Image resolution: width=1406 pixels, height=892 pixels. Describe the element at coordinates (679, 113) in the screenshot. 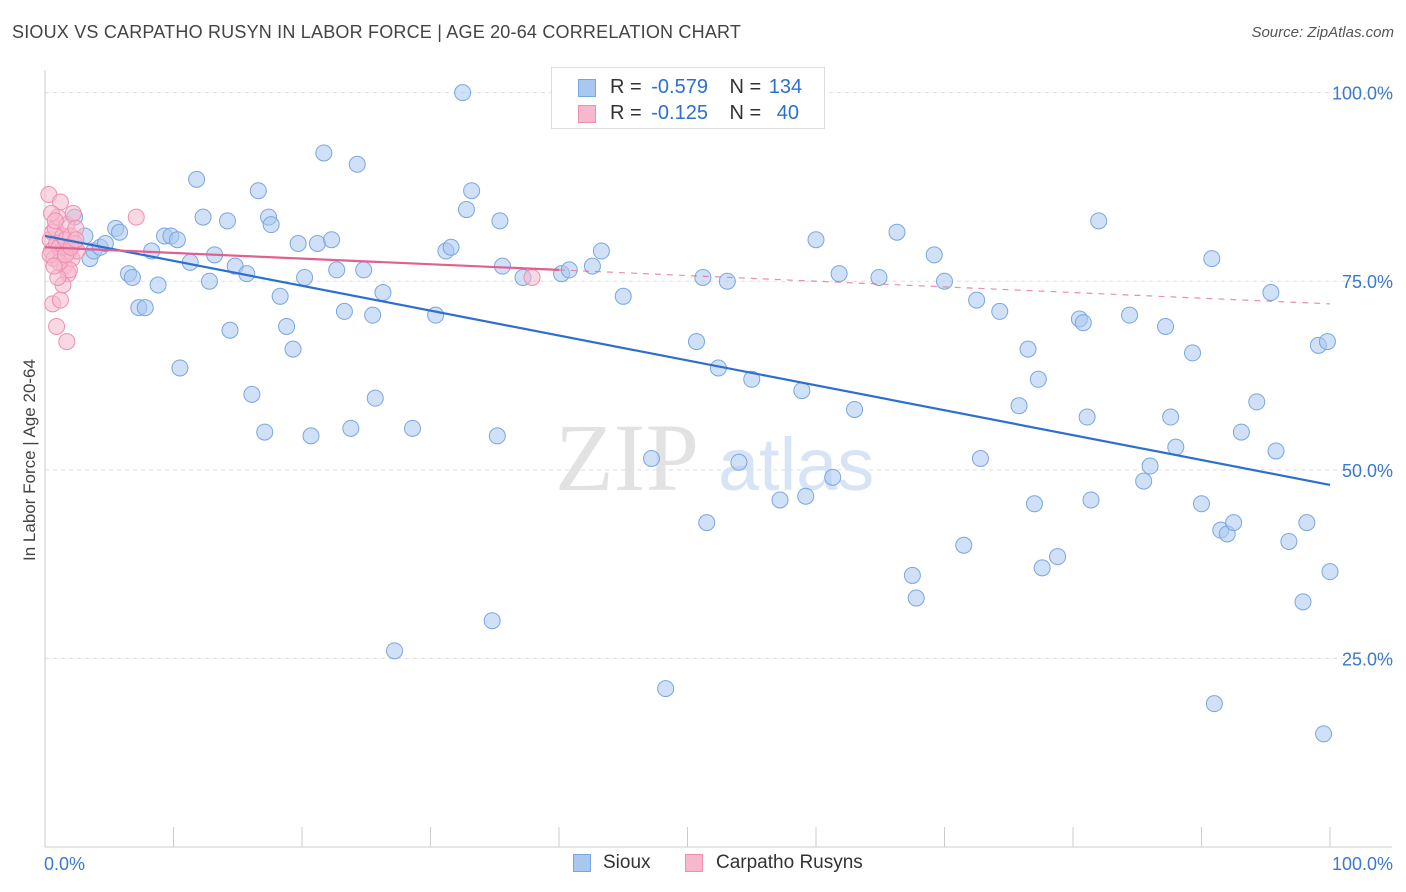

I see `carpatho-r-value: -0.125` at that location.